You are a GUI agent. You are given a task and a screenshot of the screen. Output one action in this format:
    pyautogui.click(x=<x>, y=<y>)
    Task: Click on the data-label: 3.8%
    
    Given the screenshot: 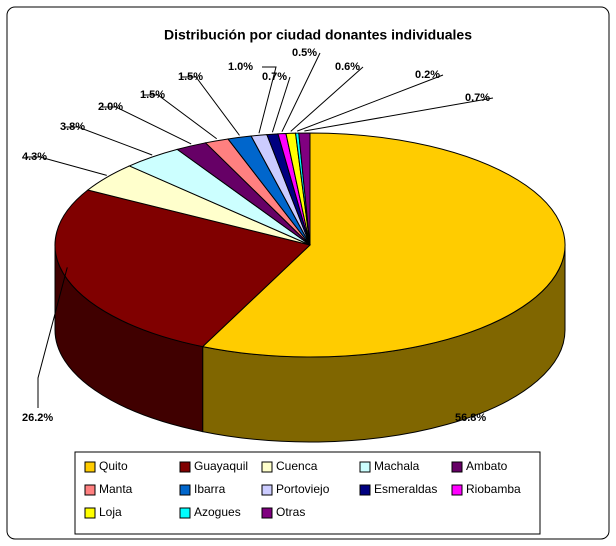 What is the action you would take?
    pyautogui.click(x=72, y=127)
    